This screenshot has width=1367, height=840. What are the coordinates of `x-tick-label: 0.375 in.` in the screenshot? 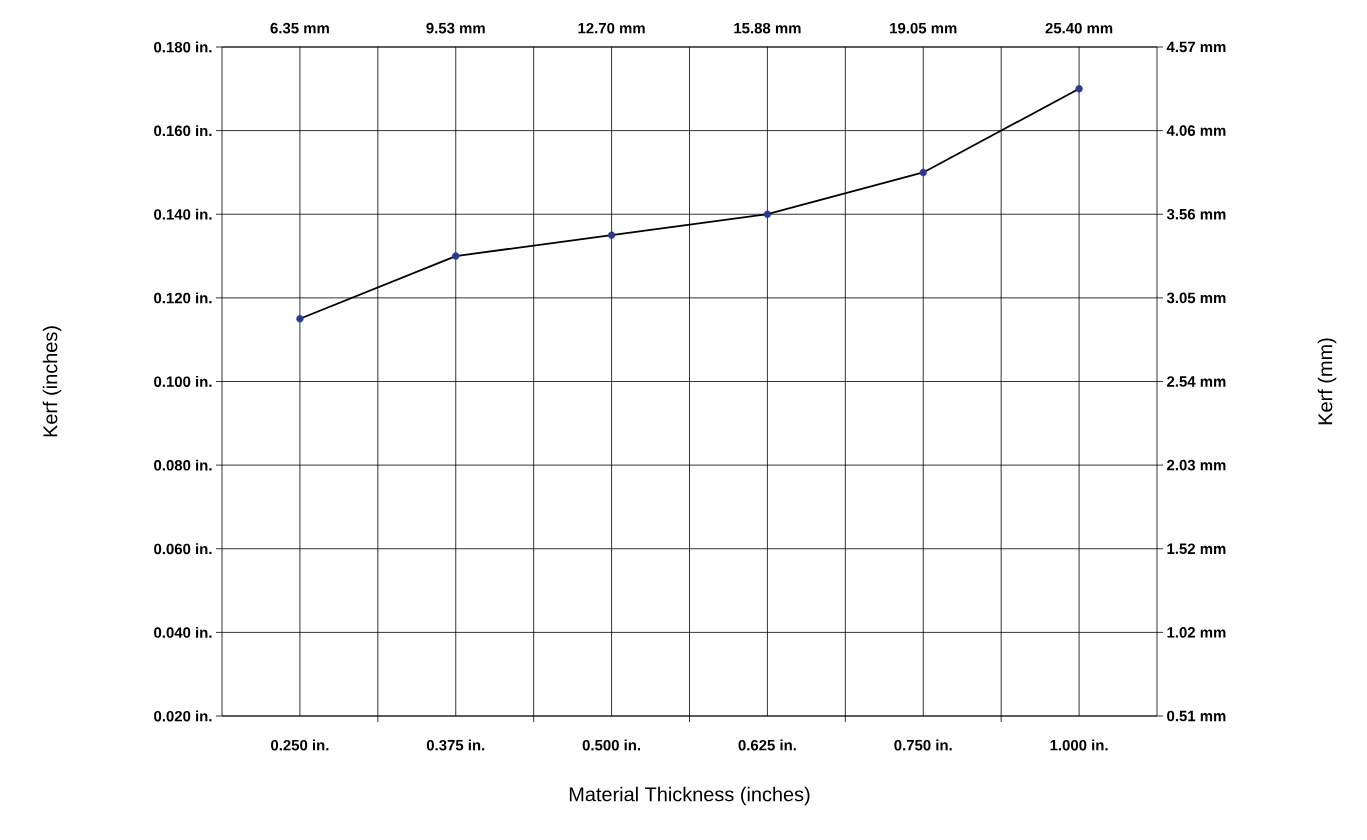 It's located at (455, 745).